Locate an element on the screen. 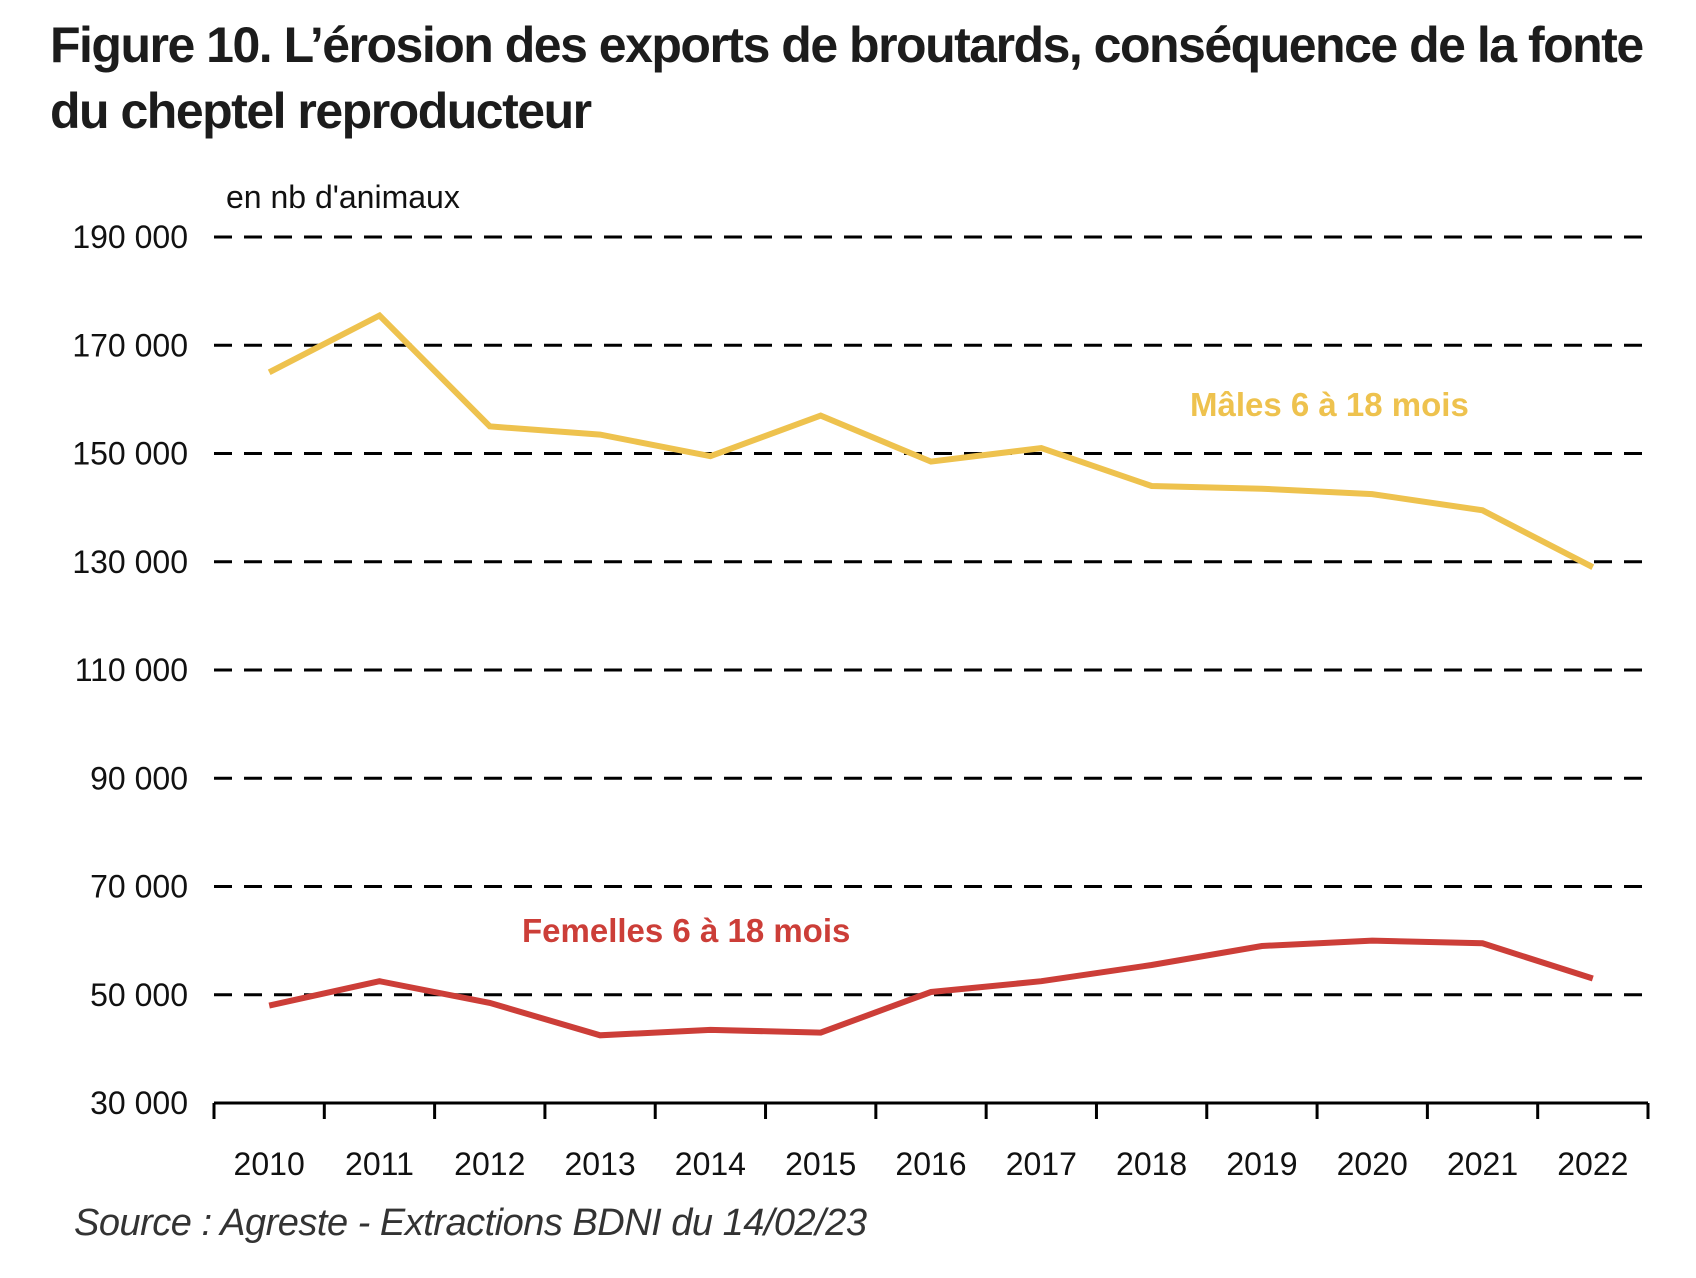 This screenshot has width=1696, height=1278. data-point-males-2017 is located at coordinates (1041, 448).